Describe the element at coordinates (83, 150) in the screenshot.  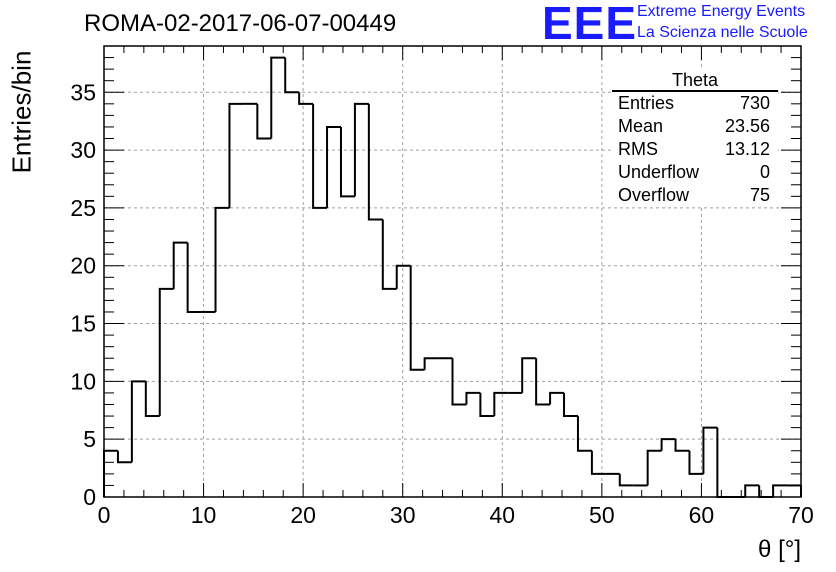
I see `y-tick-label: 30` at that location.